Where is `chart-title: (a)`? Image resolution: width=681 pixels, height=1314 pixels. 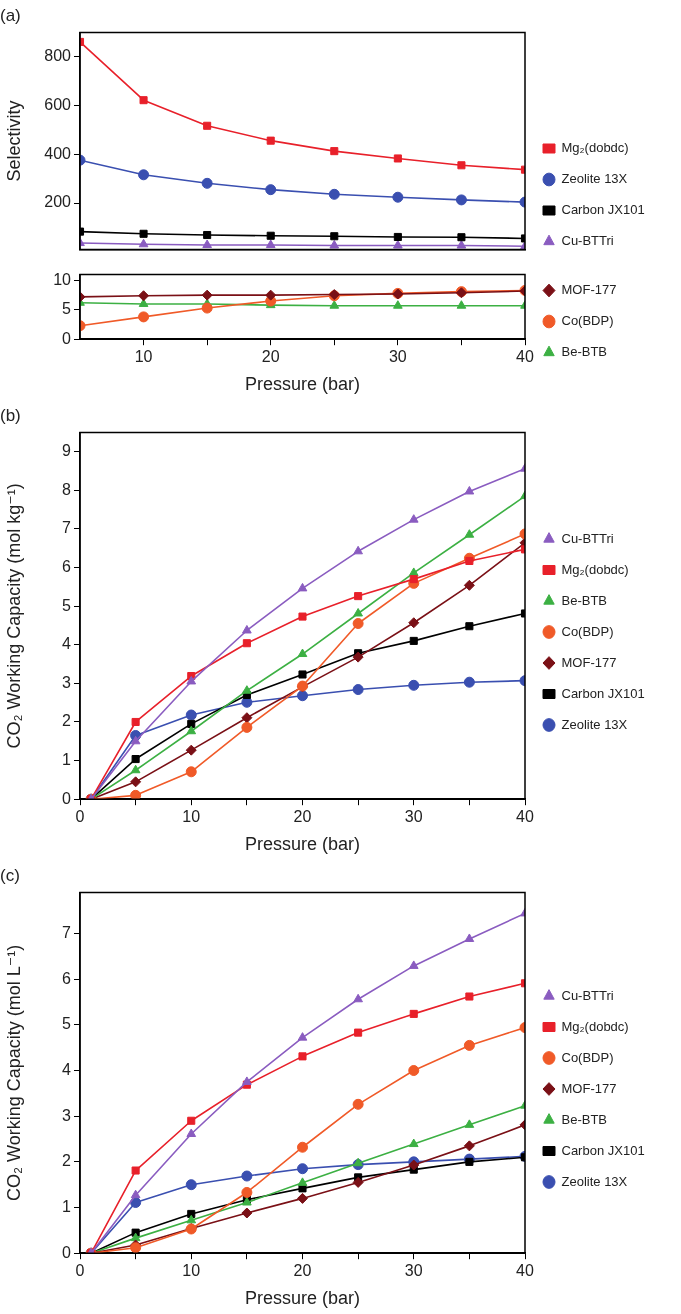
chart-title: (a) is located at coordinates (10, 15).